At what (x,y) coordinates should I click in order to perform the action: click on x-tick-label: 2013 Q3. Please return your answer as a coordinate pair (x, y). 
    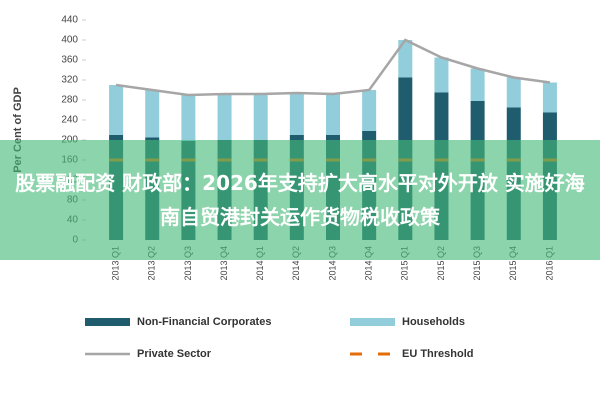
    Looking at the image, I should click on (188, 263).